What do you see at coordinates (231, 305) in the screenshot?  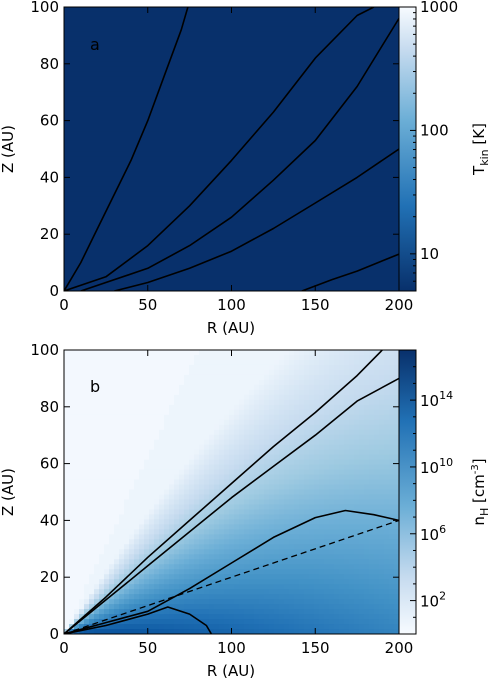 I see `x-tick-label: 100` at bounding box center [231, 305].